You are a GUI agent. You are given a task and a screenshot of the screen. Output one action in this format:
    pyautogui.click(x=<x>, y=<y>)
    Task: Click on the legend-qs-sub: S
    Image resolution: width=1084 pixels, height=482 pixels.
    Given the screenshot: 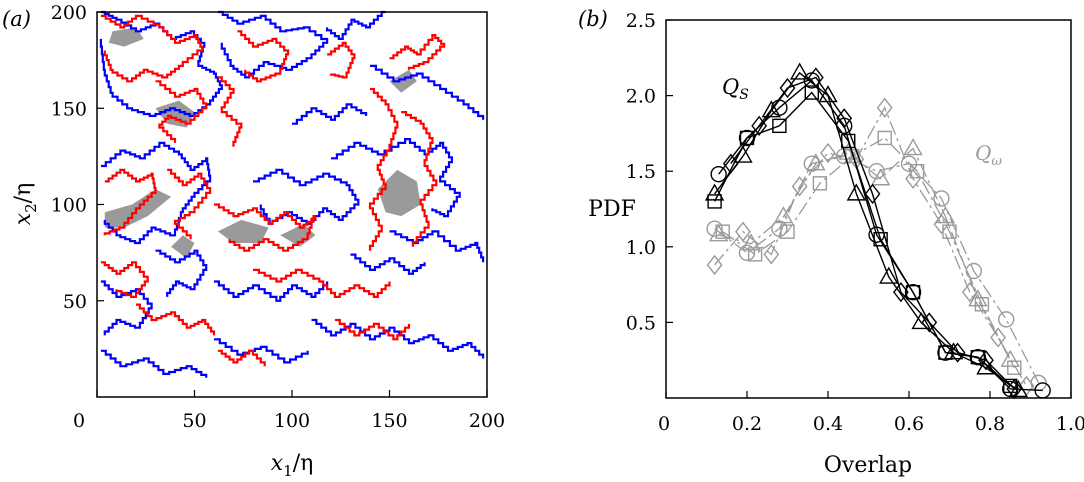 What is the action you would take?
    pyautogui.click(x=744, y=95)
    